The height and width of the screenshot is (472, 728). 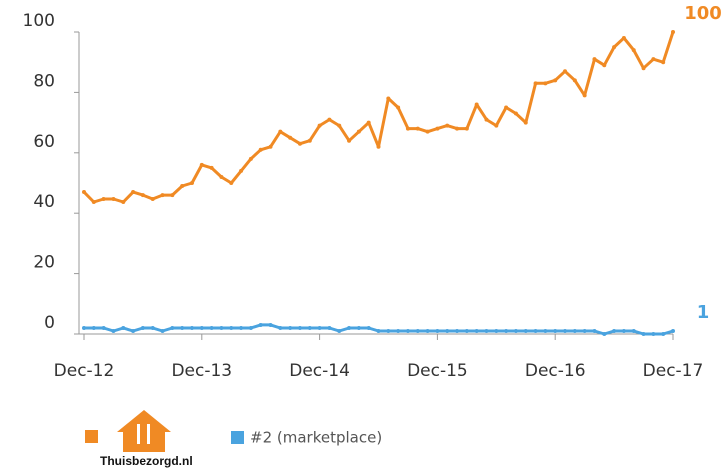 What do you see at coordinates (49, 323) in the screenshot?
I see `y-tick-label: 0` at bounding box center [49, 323].